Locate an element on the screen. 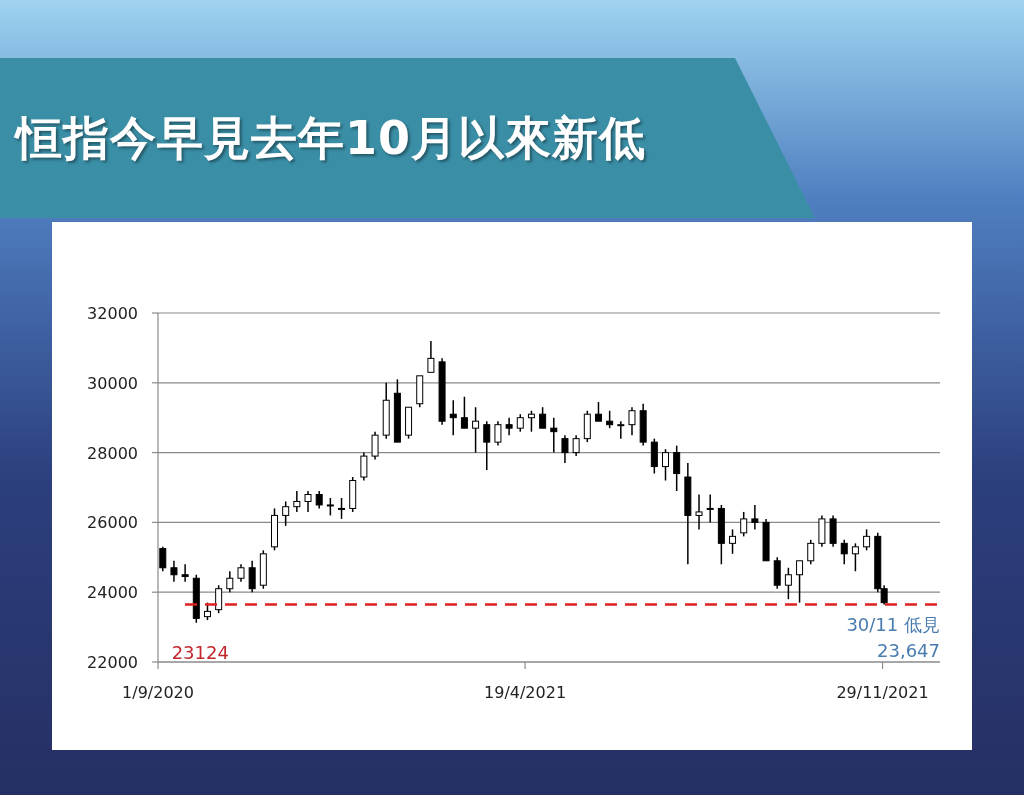 The height and width of the screenshot is (795, 1024). annotation: 30/11 低見 23,647 is located at coordinates (893, 637).